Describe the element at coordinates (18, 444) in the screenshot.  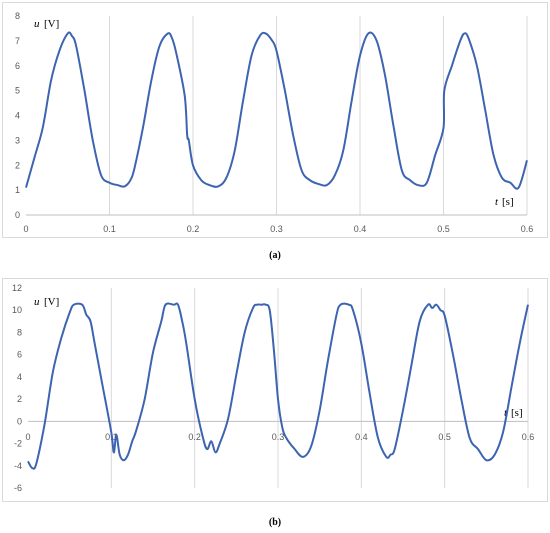
I see `y-tick-label: -2` at that location.